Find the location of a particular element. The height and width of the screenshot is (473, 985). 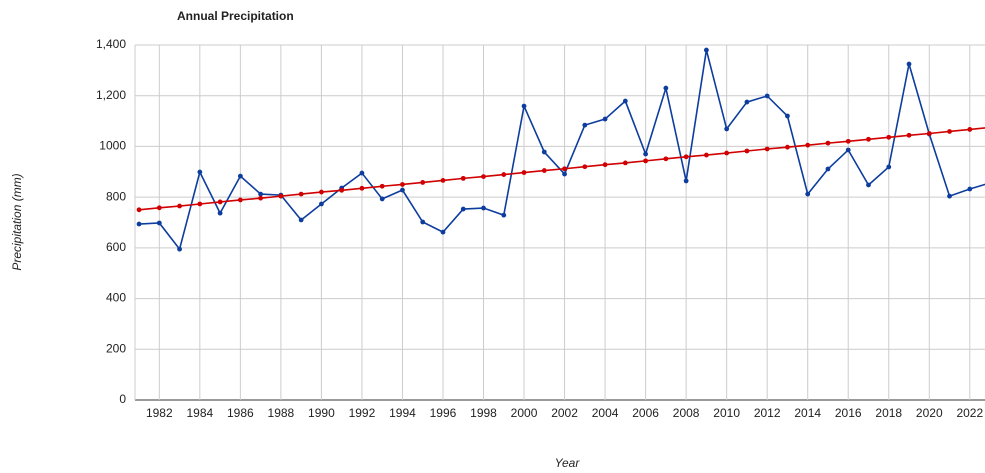

y-tick-label: 1000 is located at coordinates (112, 146).